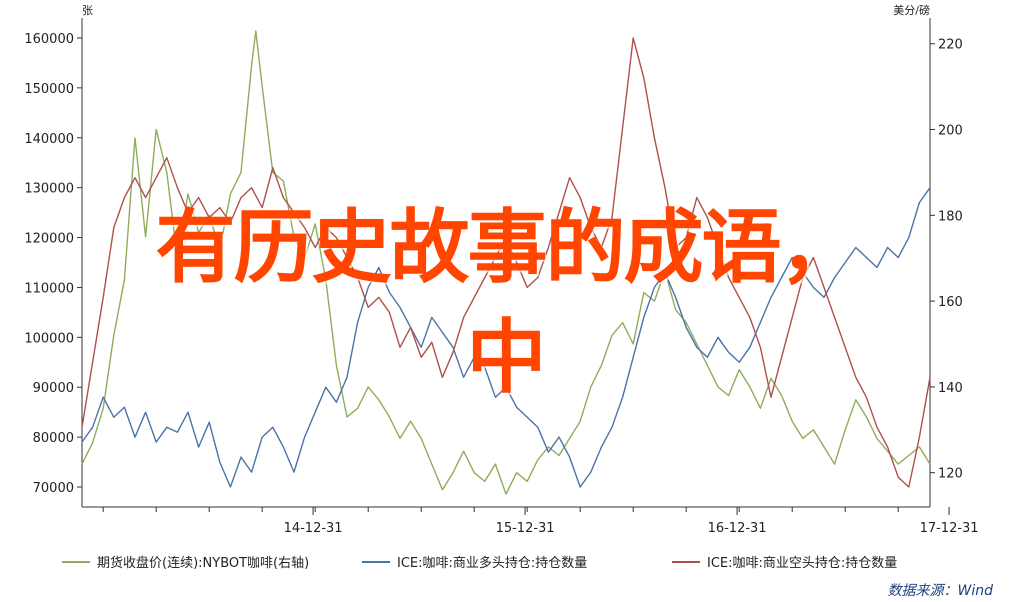 Image resolution: width=1013 pixels, height=602 pixels. I want to click on left-tick-label: 100000, so click(49, 338).